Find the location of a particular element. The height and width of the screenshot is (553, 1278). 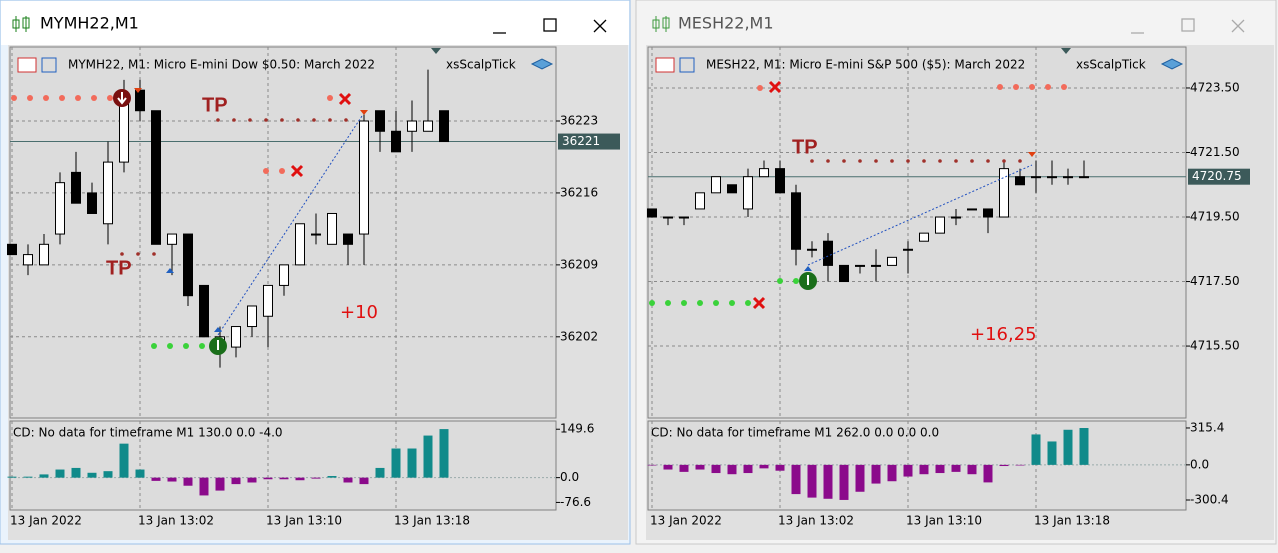

window-title: MYMH22,M1 is located at coordinates (89, 23).